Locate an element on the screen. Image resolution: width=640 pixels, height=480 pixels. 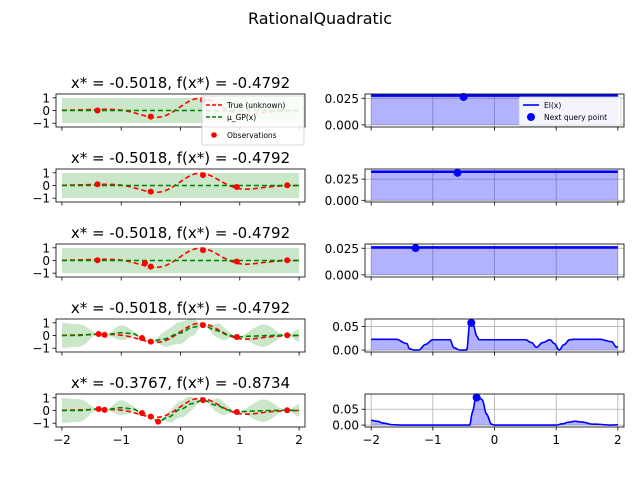
ei-xtick-label: −2 is located at coordinates (371, 440).